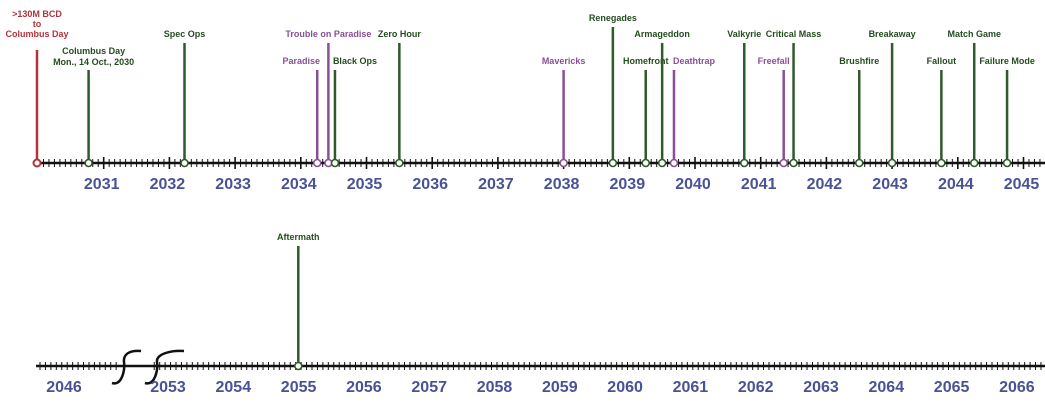 Image resolution: width=1045 pixels, height=405 pixels. I want to click on year-label: 2061, so click(691, 387).